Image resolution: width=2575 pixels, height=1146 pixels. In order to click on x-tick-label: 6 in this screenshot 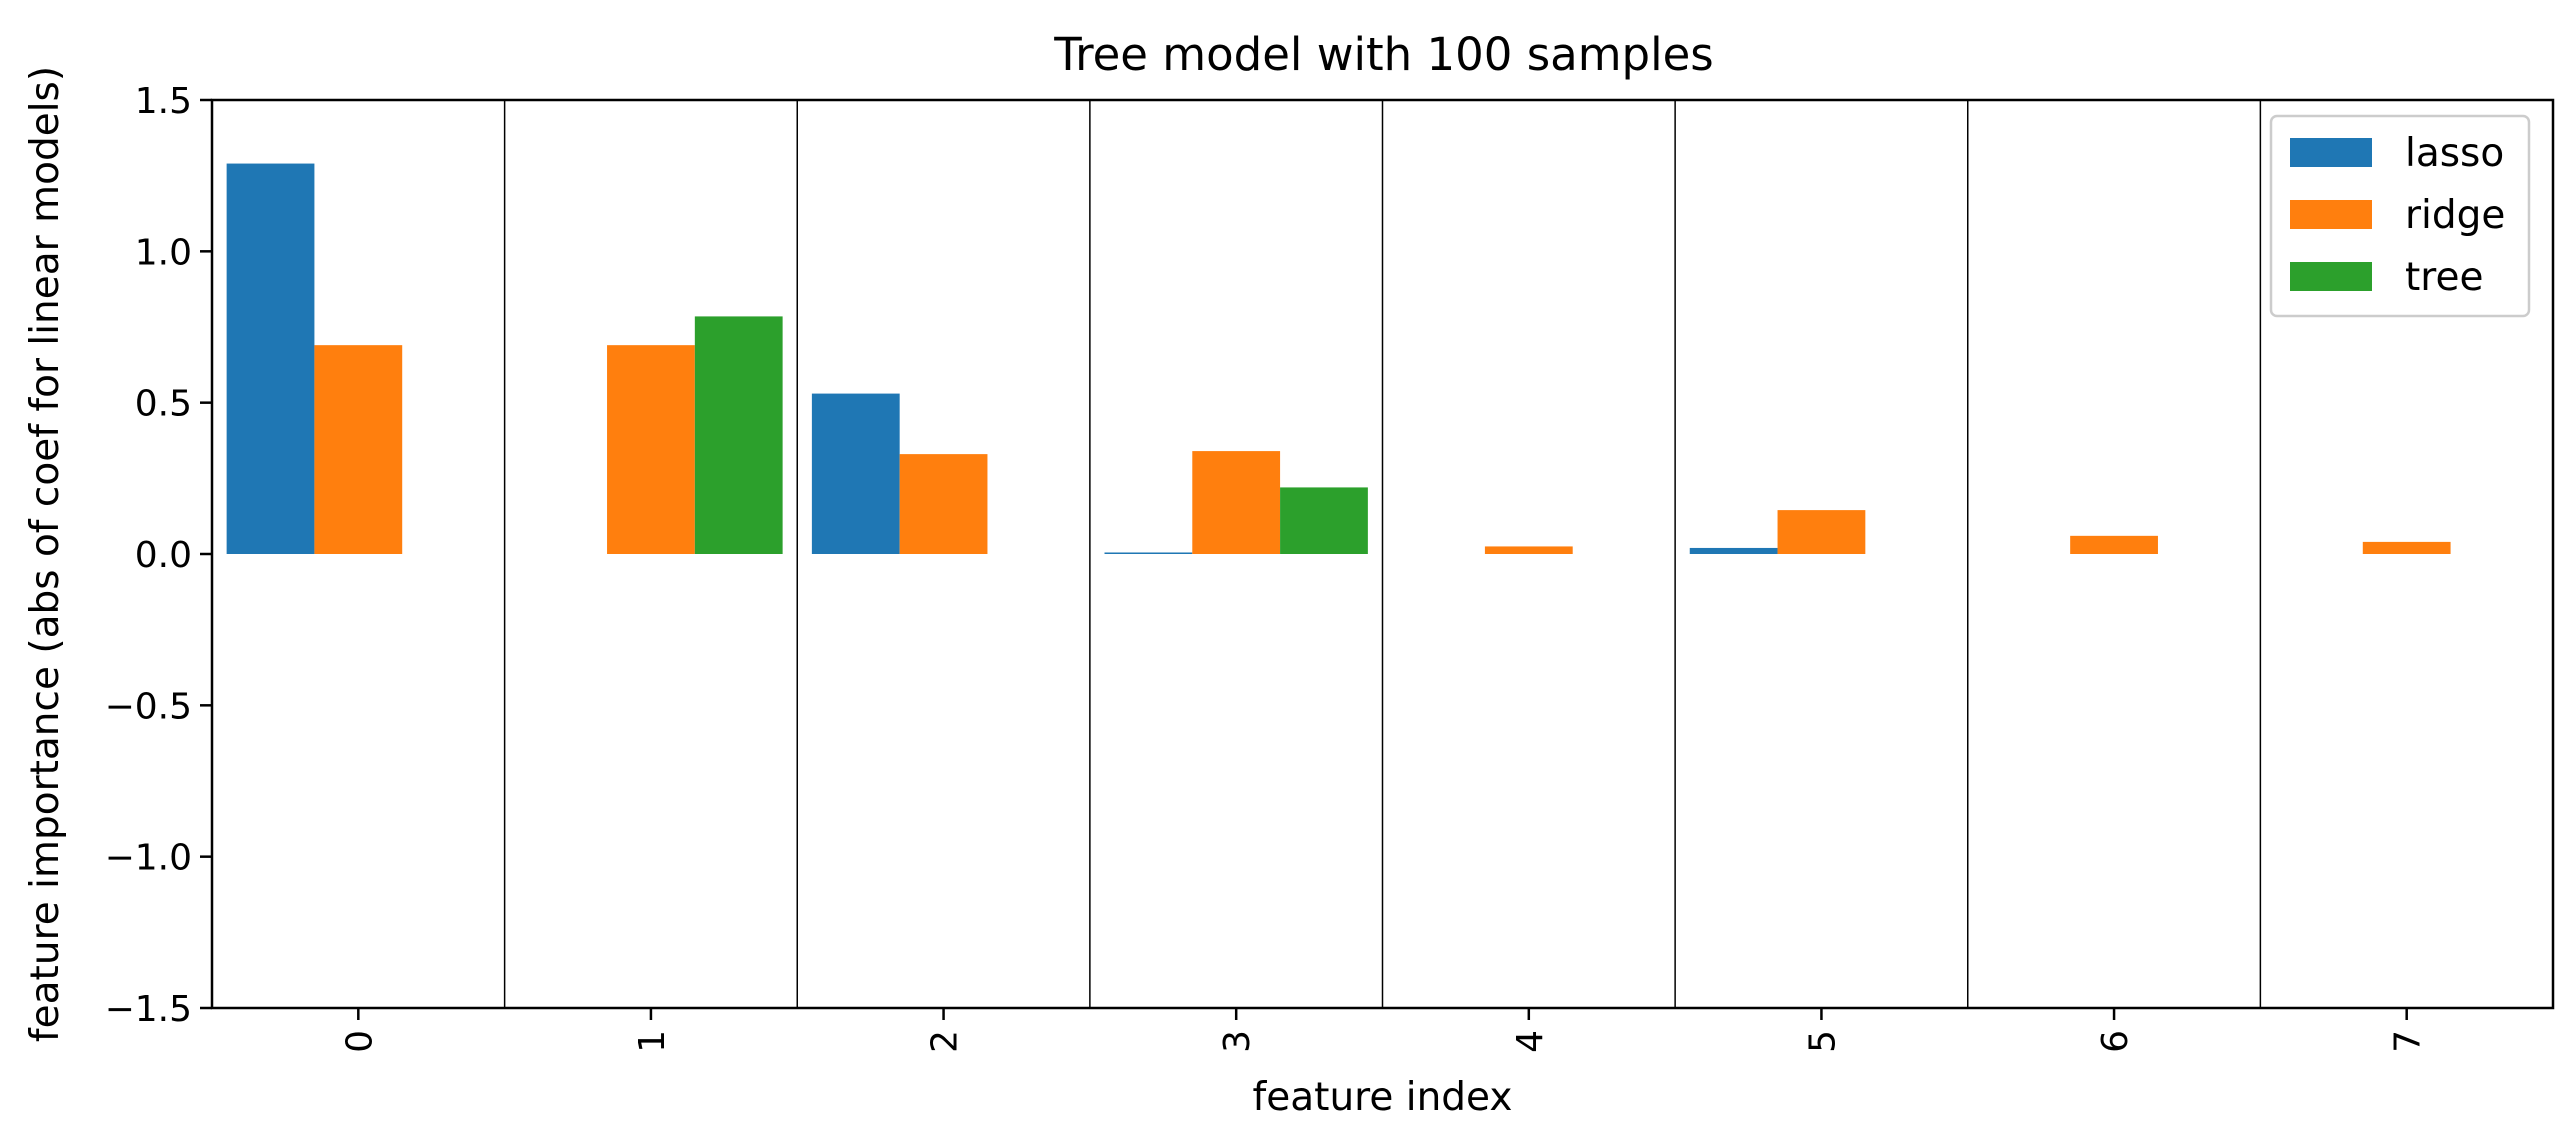, I will do `click(2115, 1041)`.